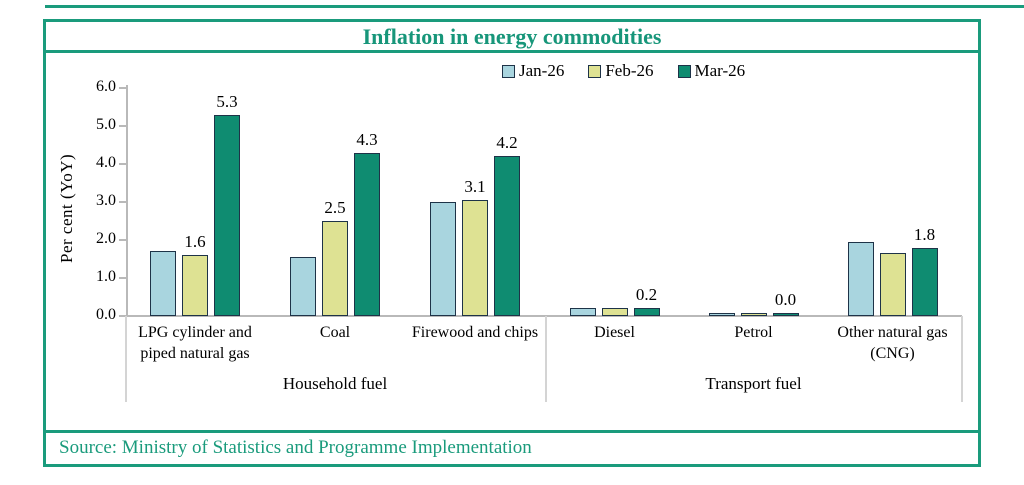  I want to click on chart-title: Inflation in energy commodities, so click(512, 37).